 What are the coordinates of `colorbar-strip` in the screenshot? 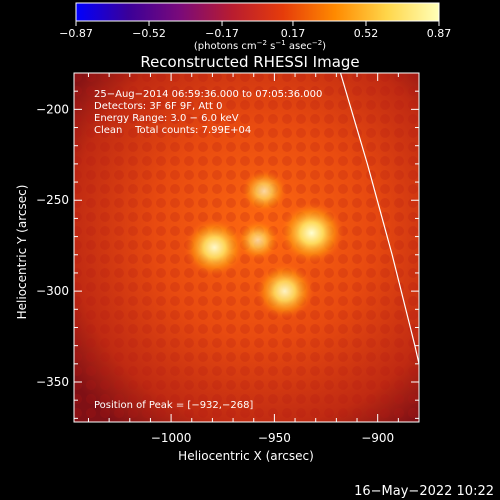 It's located at (257, 12).